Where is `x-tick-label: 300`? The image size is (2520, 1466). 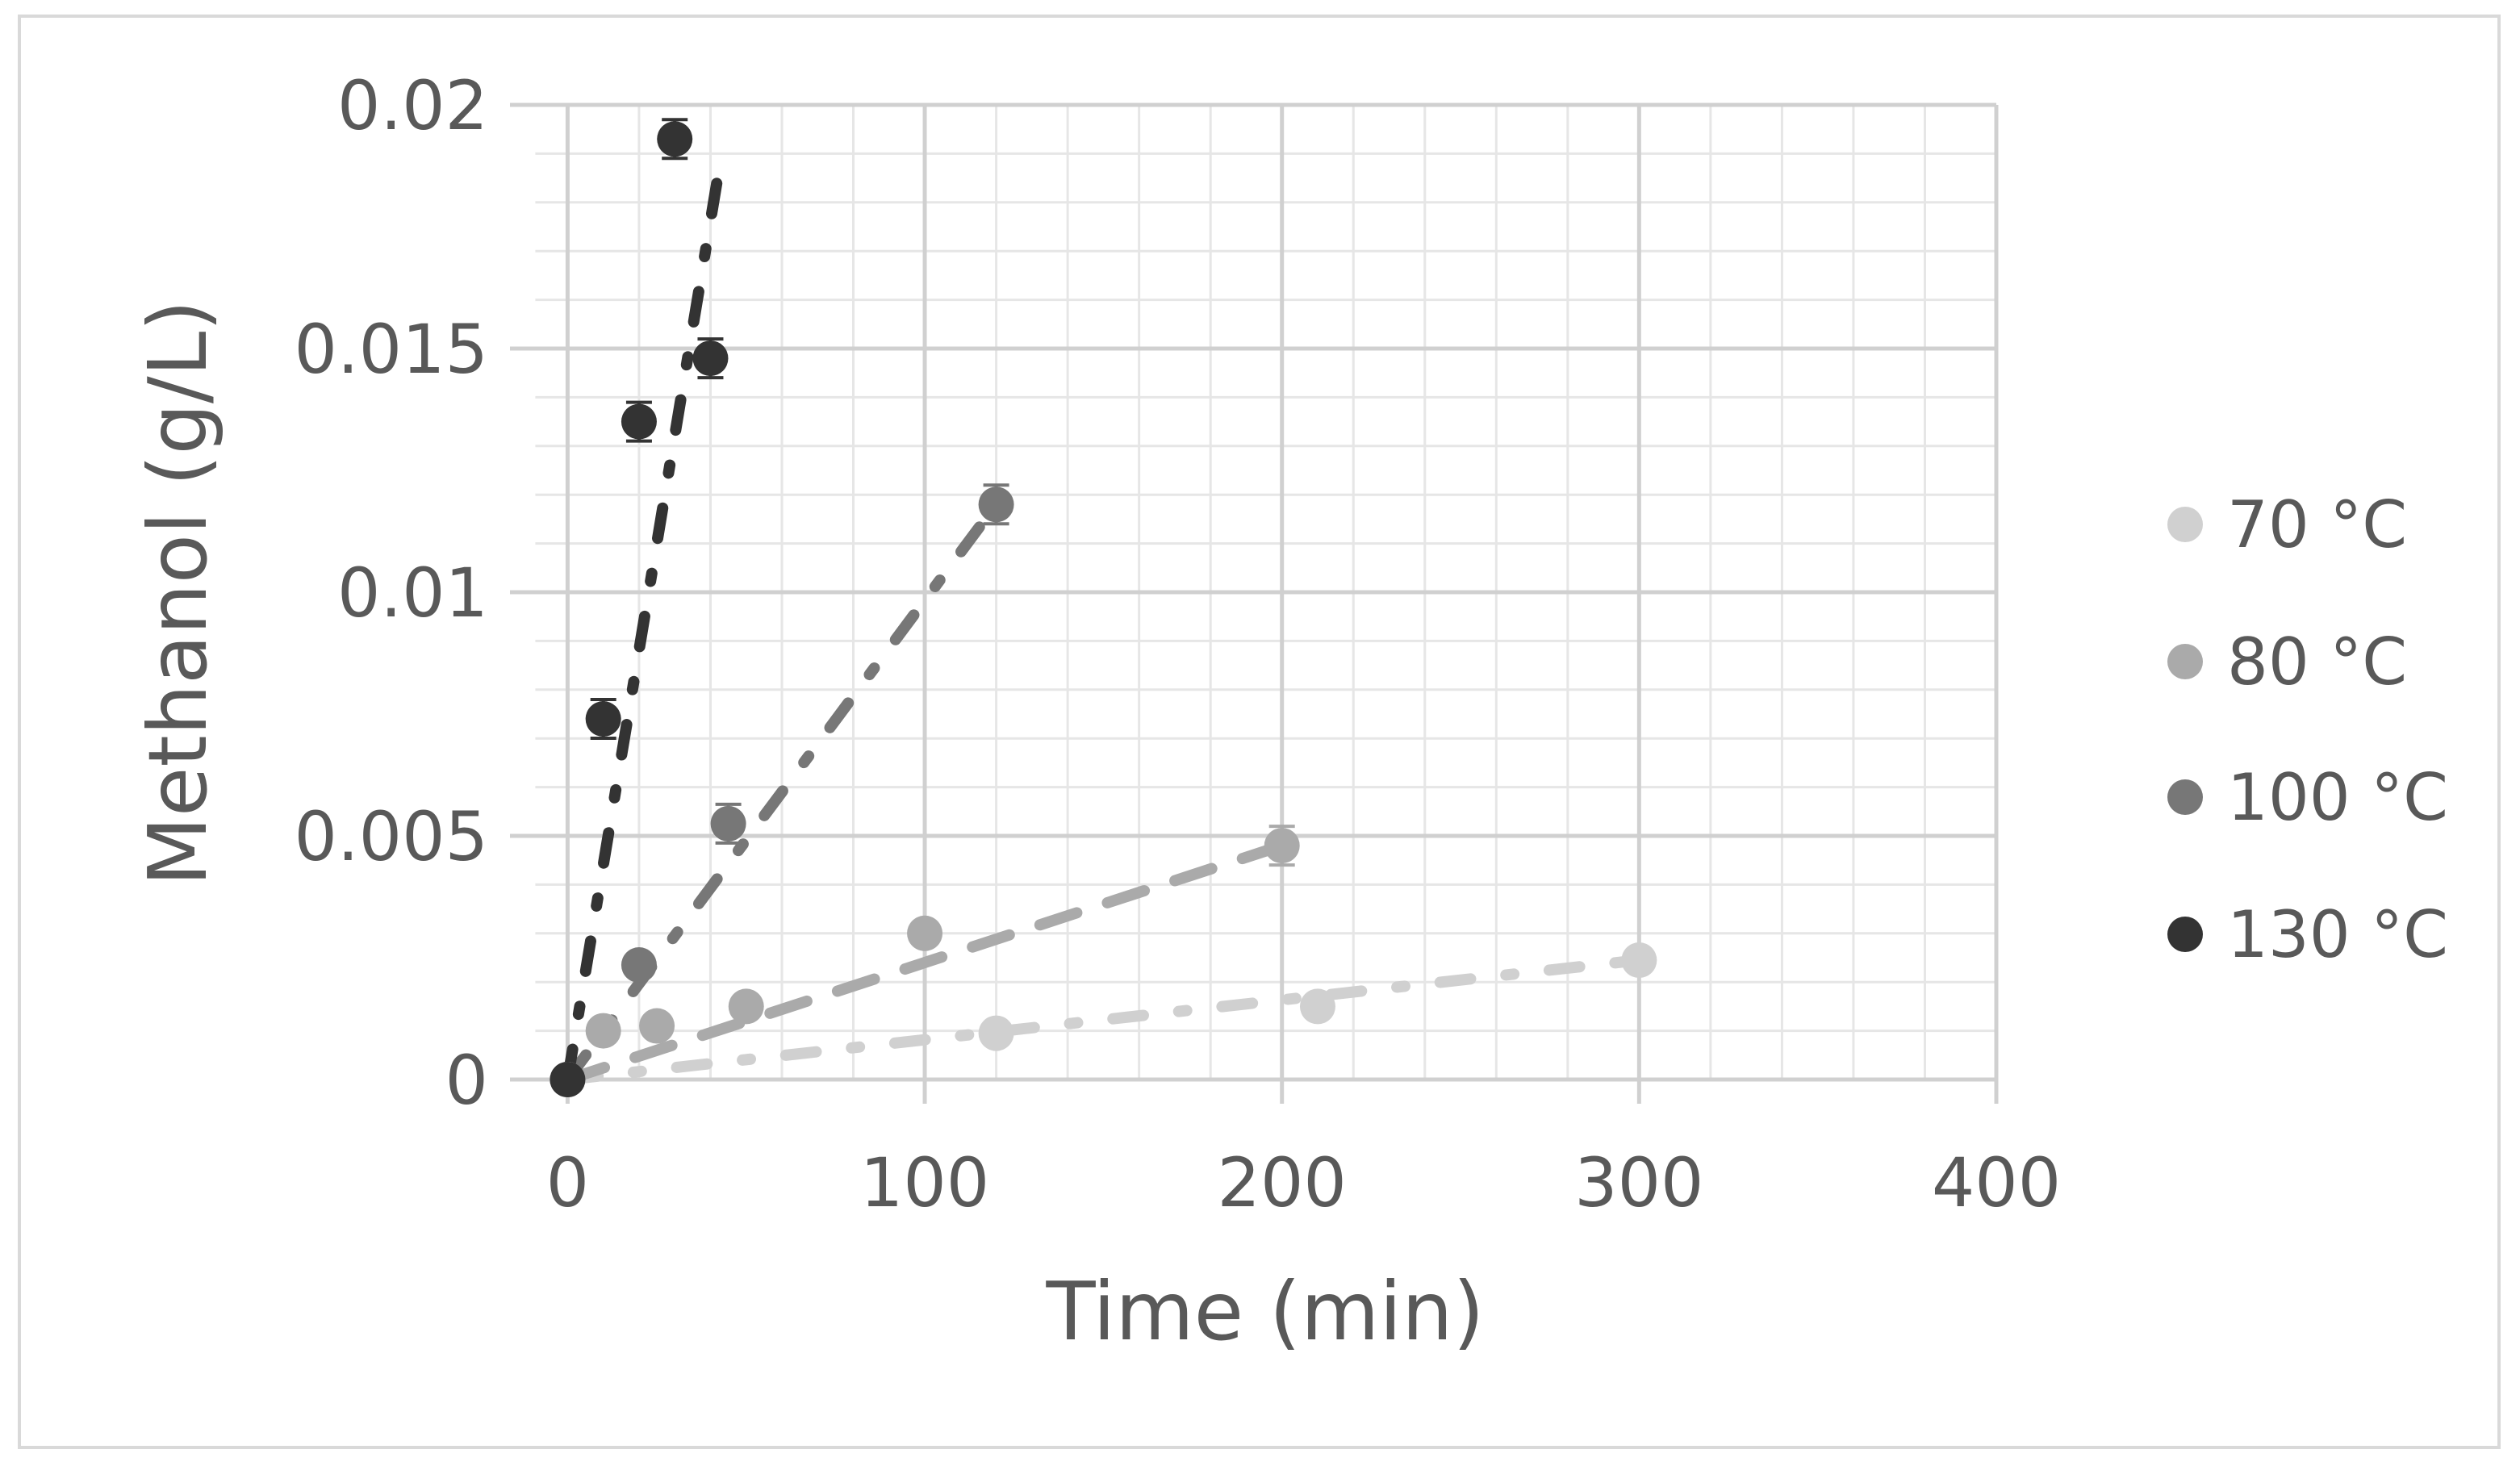
x-tick-label: 300 is located at coordinates (1639, 1183).